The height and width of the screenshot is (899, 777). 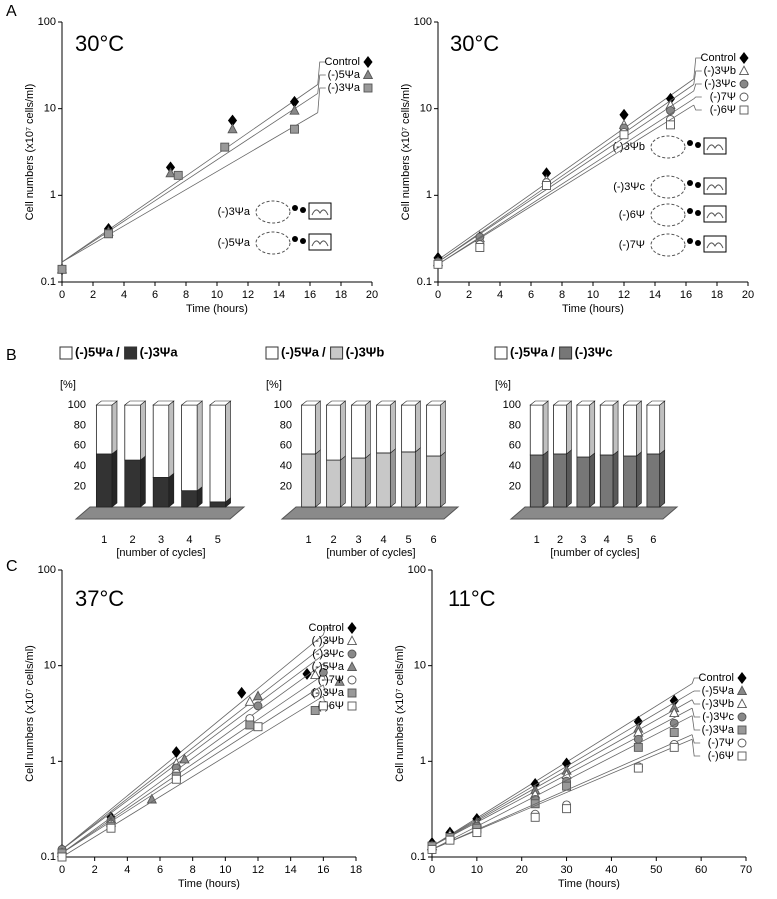 What do you see at coordinates (80, 487) in the screenshot?
I see `y-tick-label: 20` at bounding box center [80, 487].